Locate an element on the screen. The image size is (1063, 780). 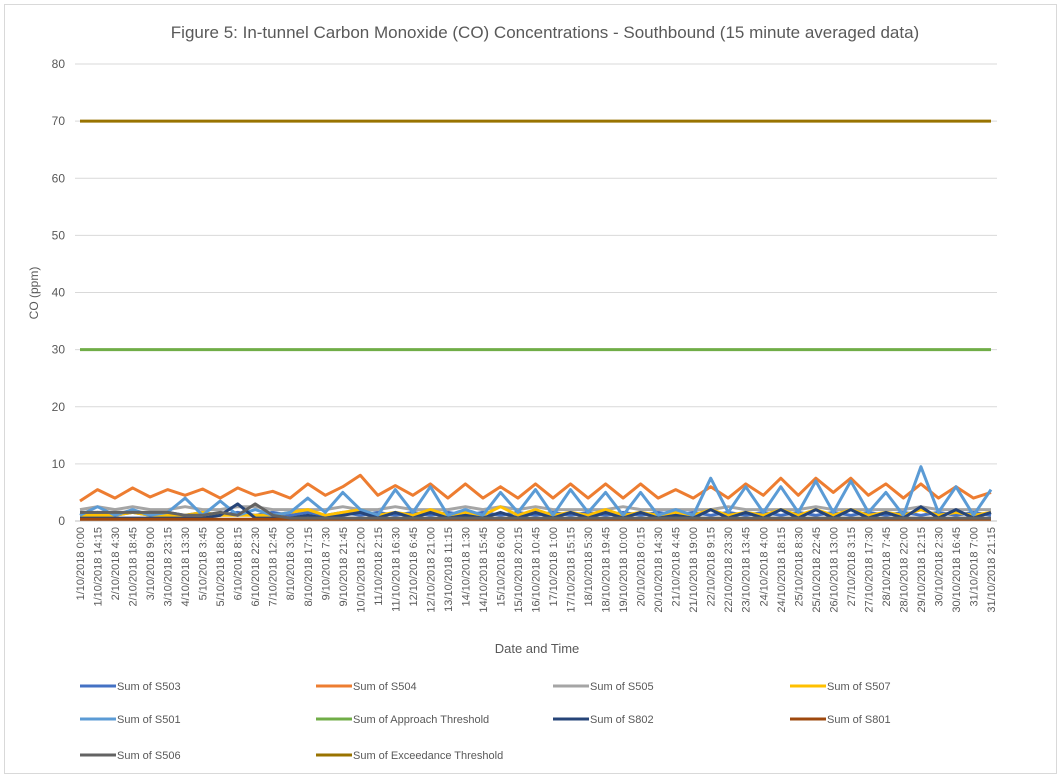
x-tick-label: 18/10/2018 19:45 is located at coordinates (607, 570).